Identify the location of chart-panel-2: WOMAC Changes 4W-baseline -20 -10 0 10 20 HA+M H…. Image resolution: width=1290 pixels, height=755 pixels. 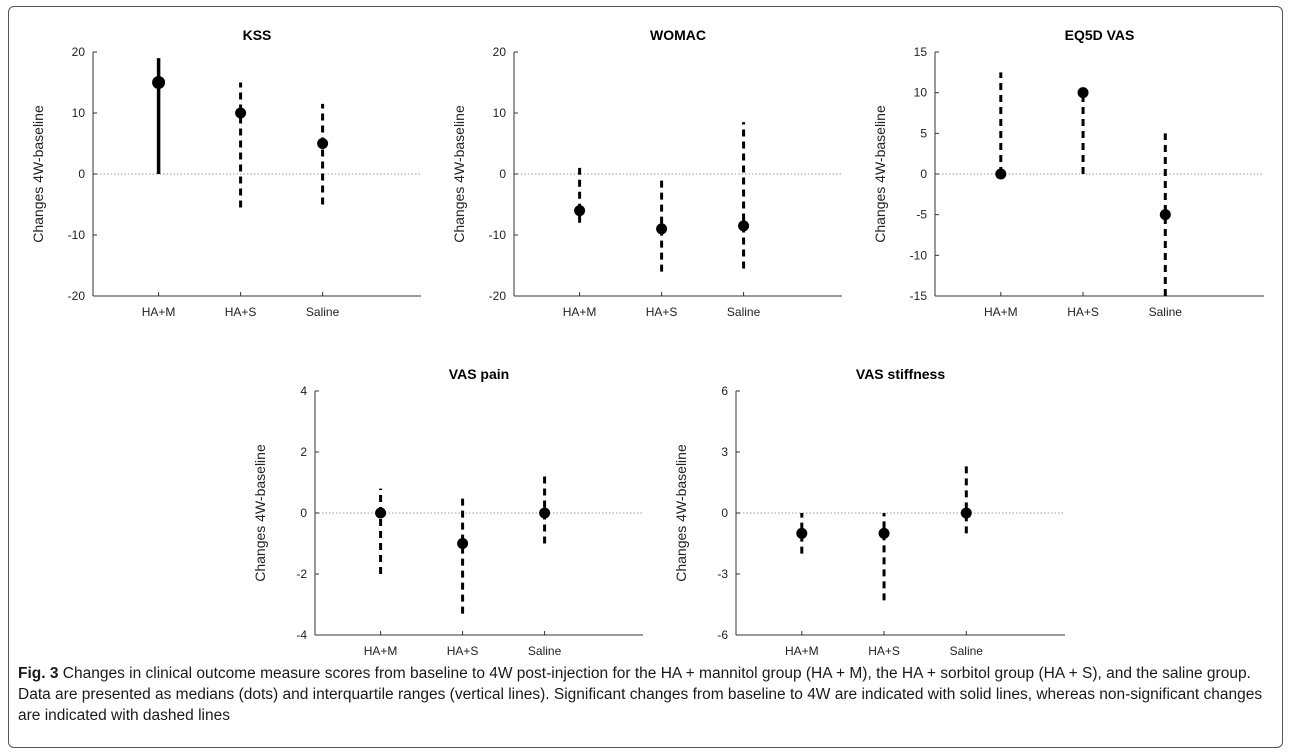
(646, 173).